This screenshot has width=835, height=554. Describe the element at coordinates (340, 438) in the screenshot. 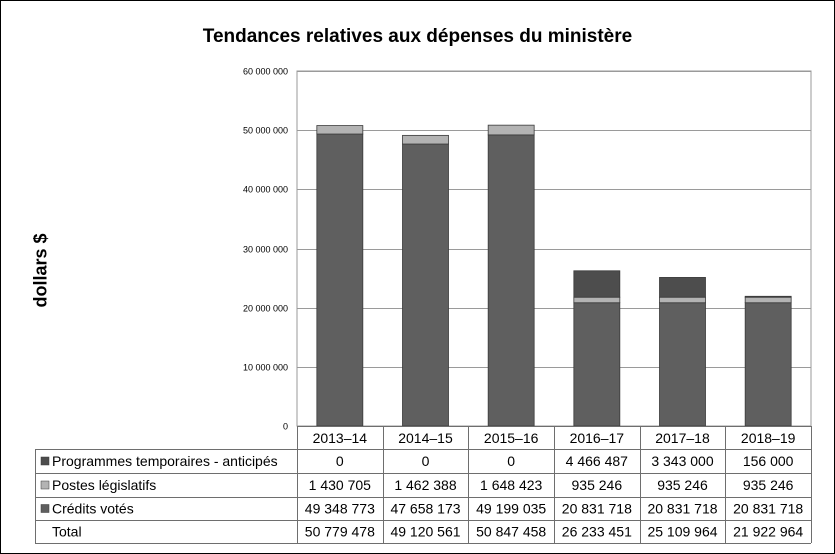

I see `x-tick-label: 2013–14` at that location.